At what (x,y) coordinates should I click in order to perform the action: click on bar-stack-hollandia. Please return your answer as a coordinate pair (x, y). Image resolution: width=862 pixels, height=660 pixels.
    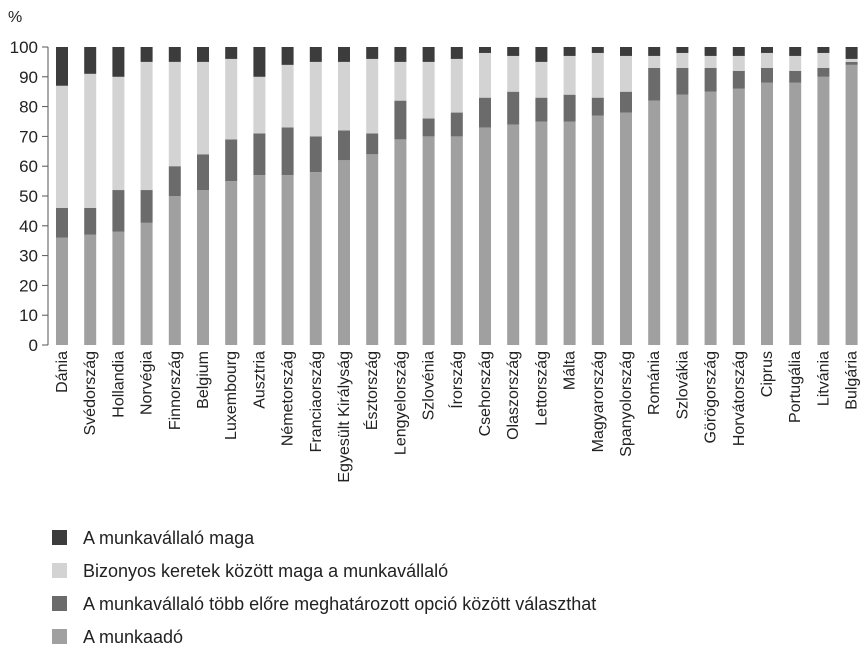
    Looking at the image, I should click on (118, 196).